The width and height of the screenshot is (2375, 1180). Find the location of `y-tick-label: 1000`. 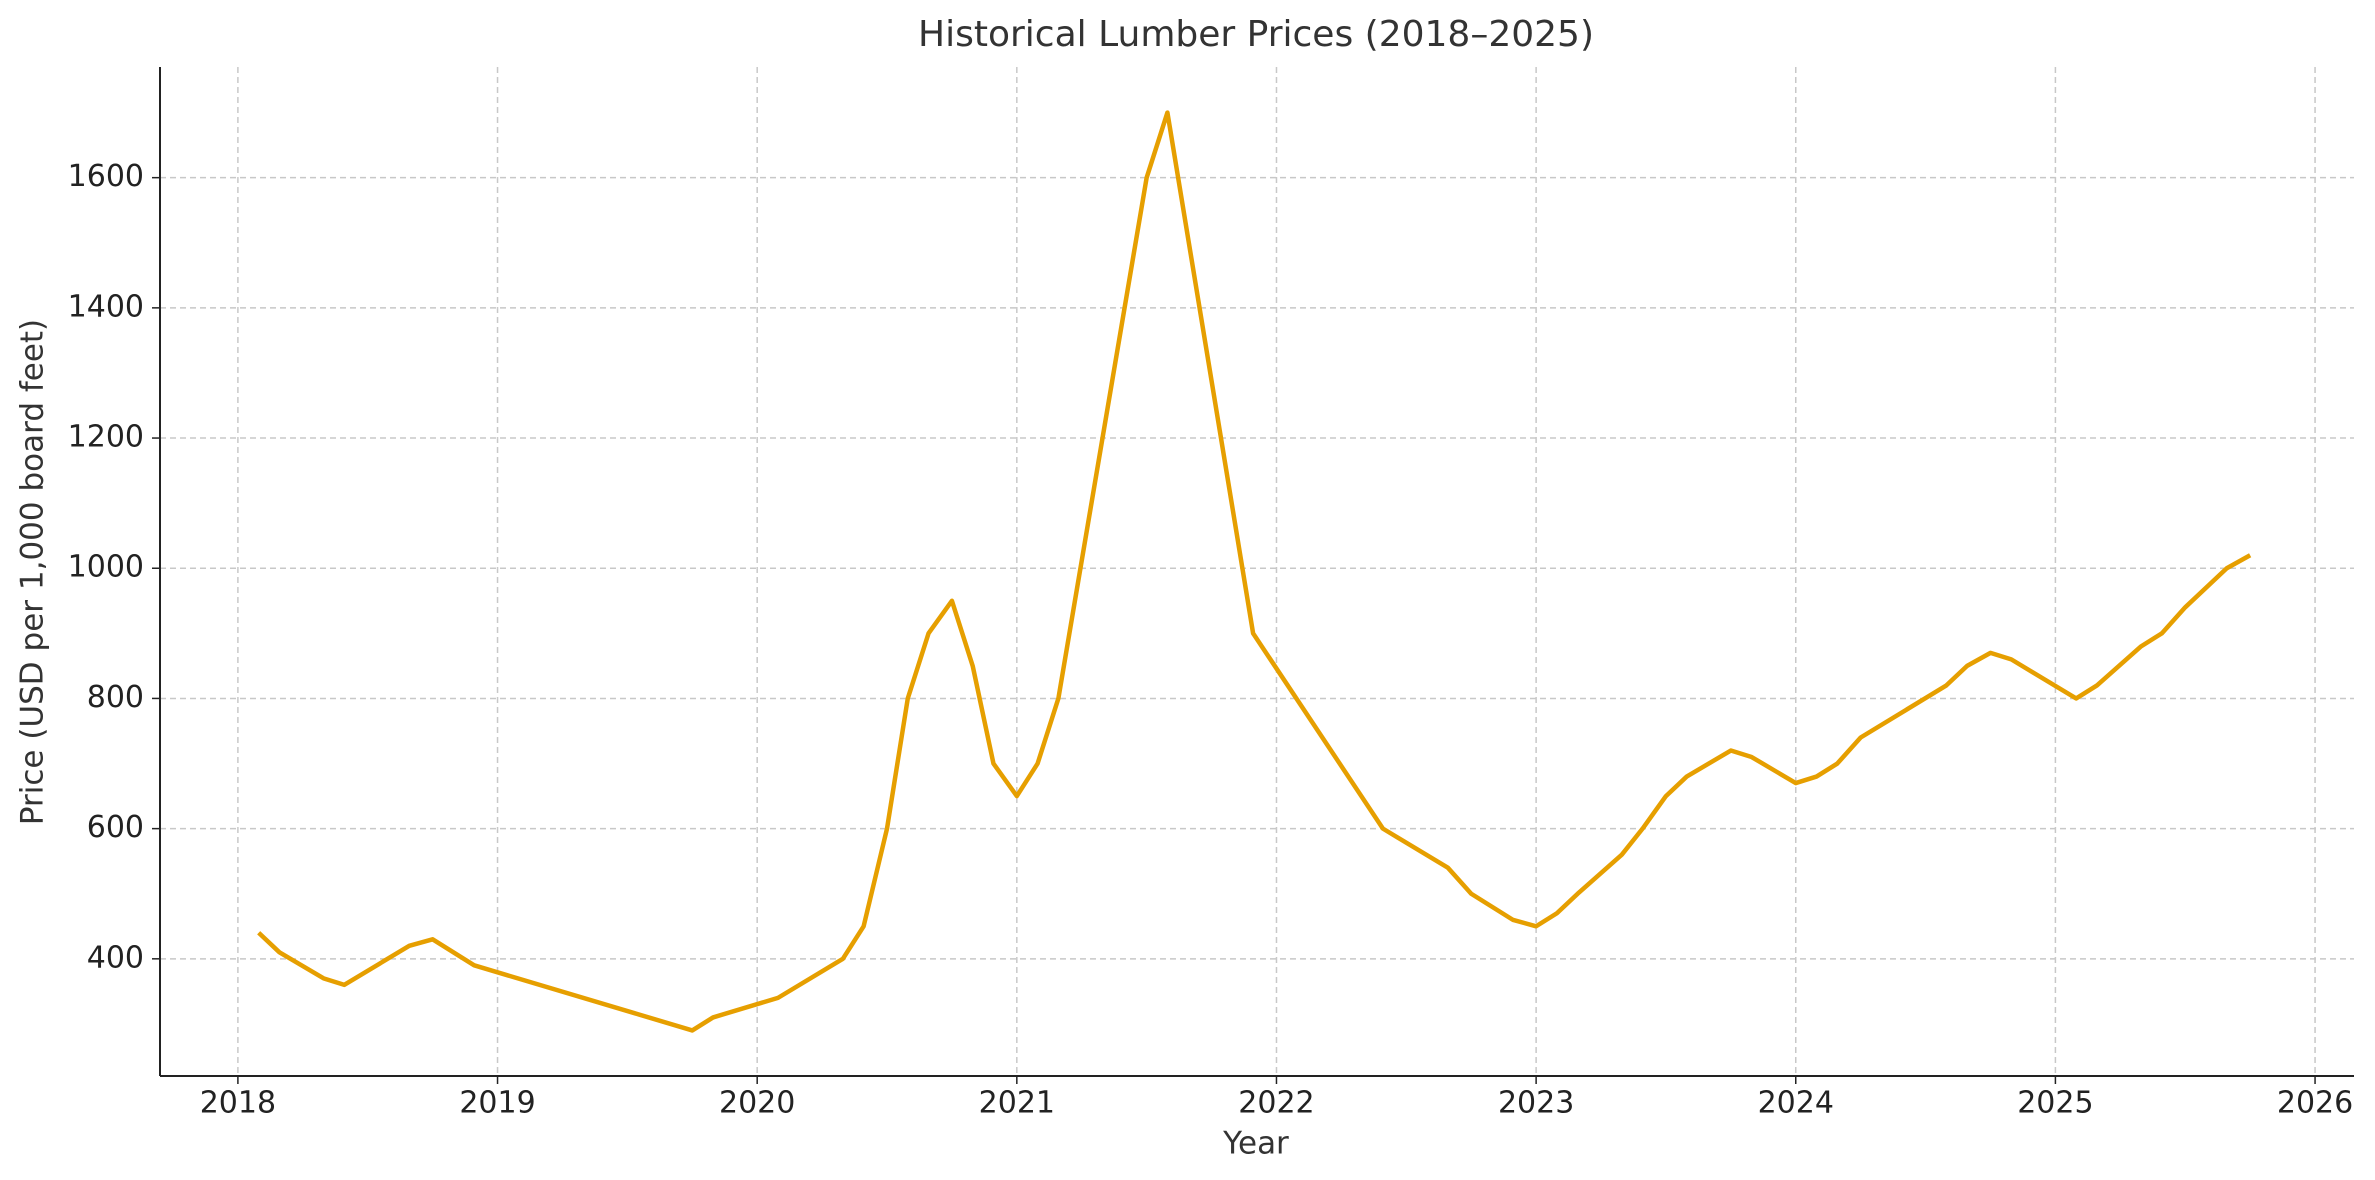

y-tick-label: 1000 is located at coordinates (106, 567).